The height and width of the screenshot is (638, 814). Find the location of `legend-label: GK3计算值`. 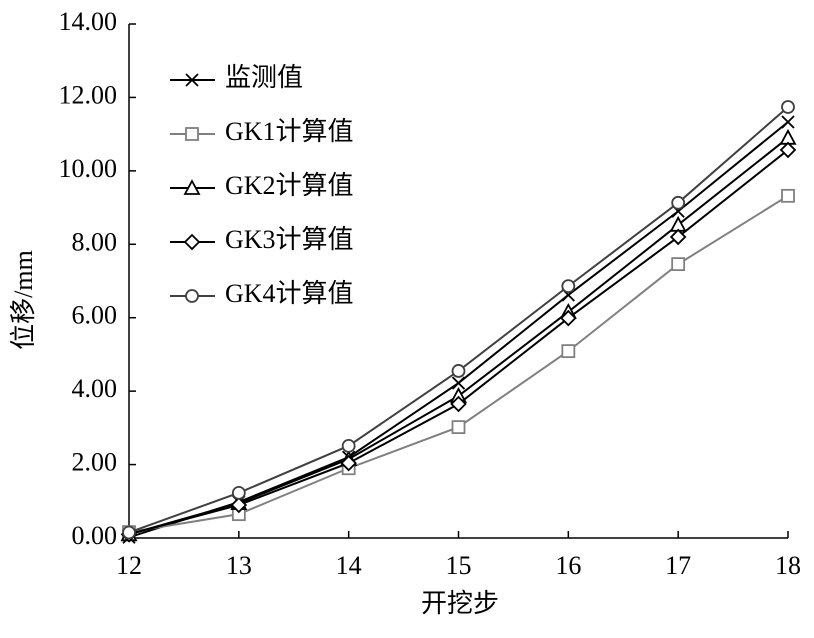

legend-label: GK3计算值 is located at coordinates (289, 239).